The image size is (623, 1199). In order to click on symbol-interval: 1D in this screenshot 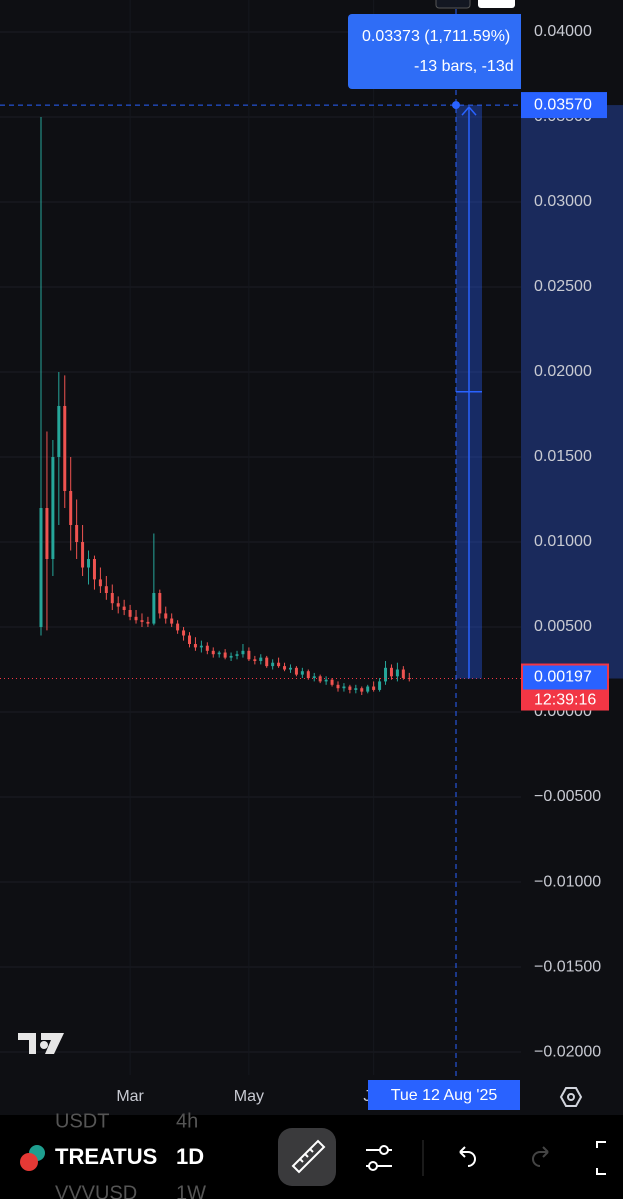, I will do `click(190, 1156)`.